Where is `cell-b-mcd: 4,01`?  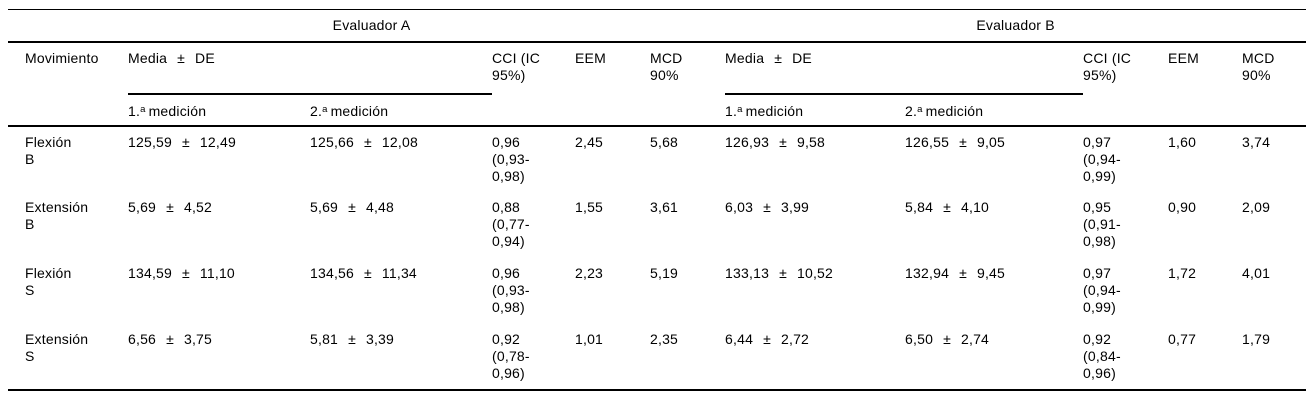
cell-b-mcd: 4,01 is located at coordinates (1256, 273).